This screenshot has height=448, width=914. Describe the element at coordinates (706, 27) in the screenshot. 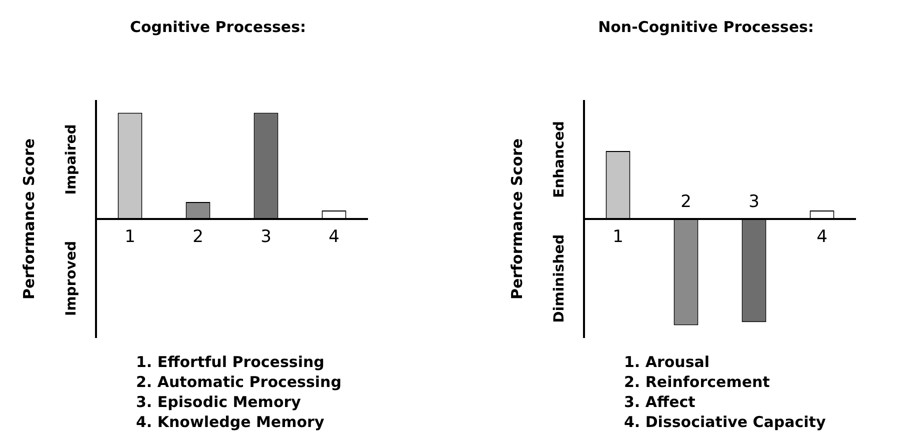

I see `chart-title: Non-Cognitive Processes:` at that location.